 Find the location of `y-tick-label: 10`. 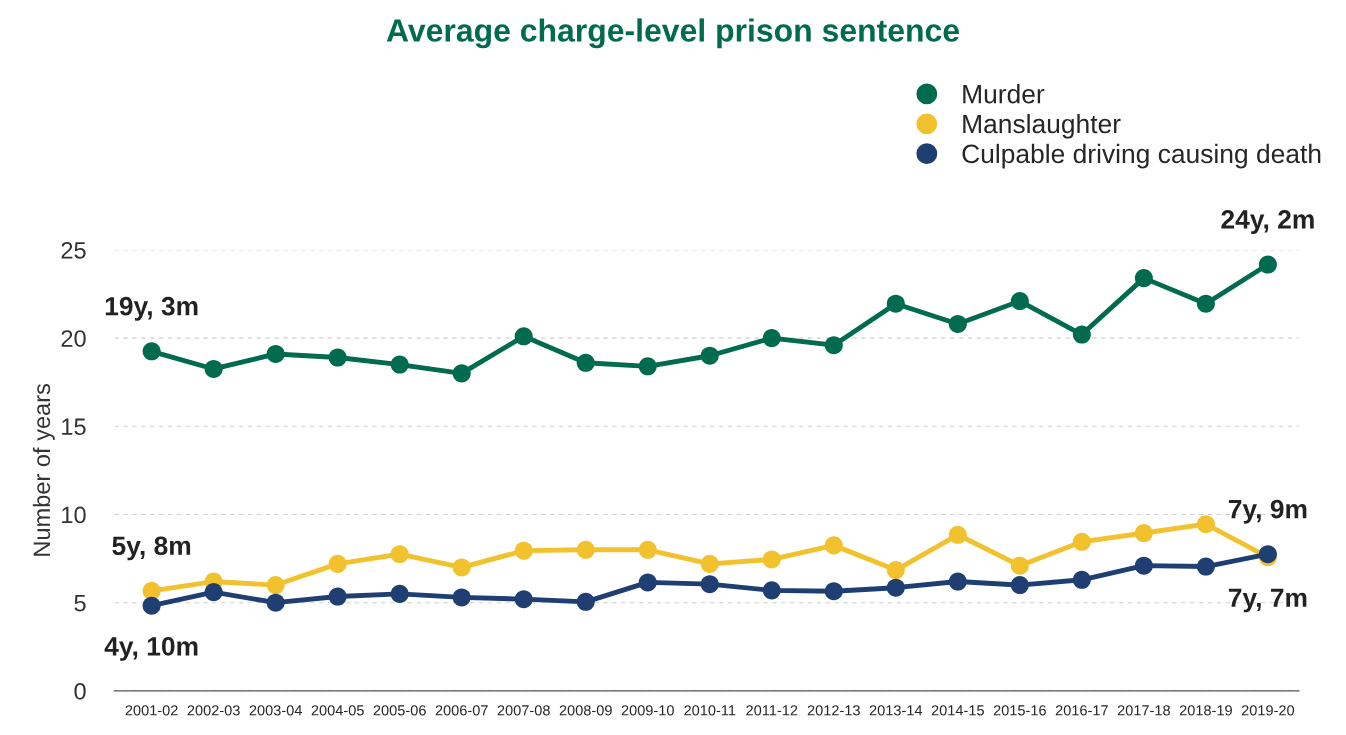

y-tick-label: 10 is located at coordinates (74, 515).